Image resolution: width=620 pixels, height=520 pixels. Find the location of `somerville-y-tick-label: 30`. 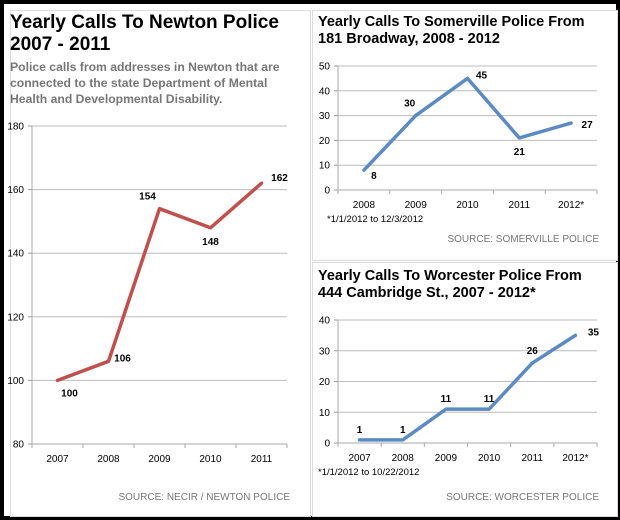

somerville-y-tick-label: 30 is located at coordinates (325, 116).